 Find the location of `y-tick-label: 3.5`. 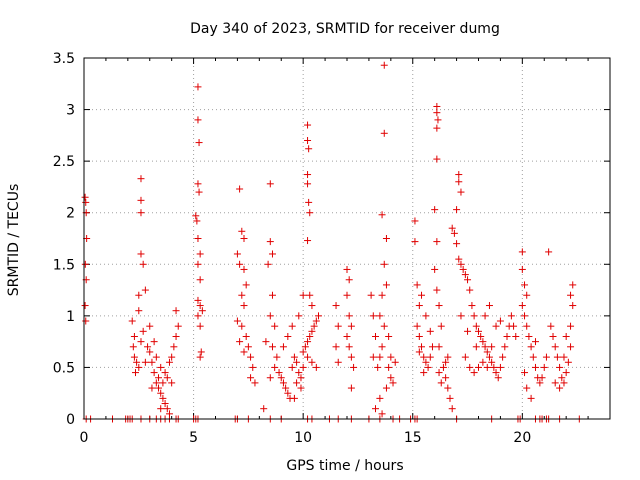

y-tick-label: 3.5 is located at coordinates (64, 59).